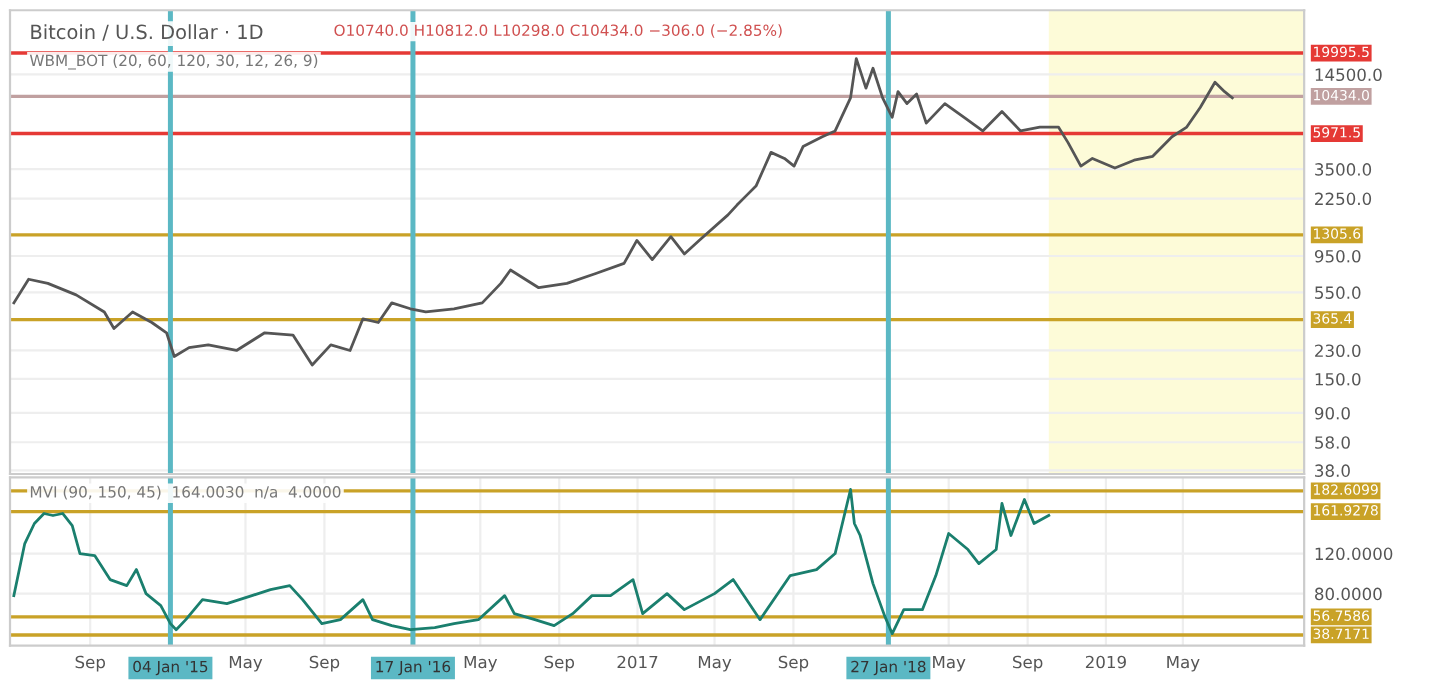 This screenshot has width=1430, height=684. What do you see at coordinates (1348, 75) in the screenshot?
I see `y-tick-label: 14500.0` at bounding box center [1348, 75].